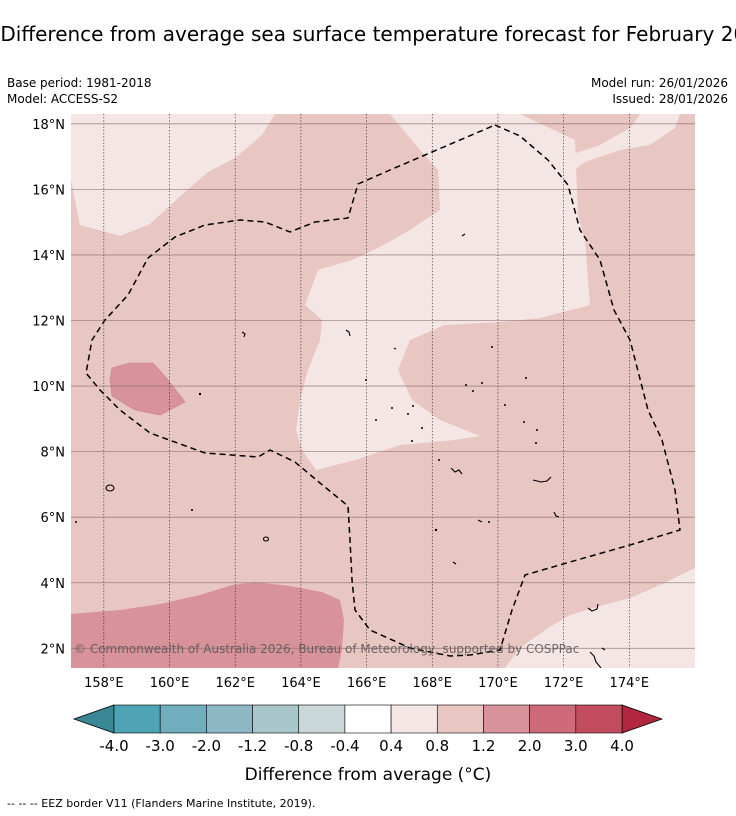 The image size is (736, 816). Describe the element at coordinates (79, 83) in the screenshot. I see `base-period: Base period: 1981-2018` at that location.